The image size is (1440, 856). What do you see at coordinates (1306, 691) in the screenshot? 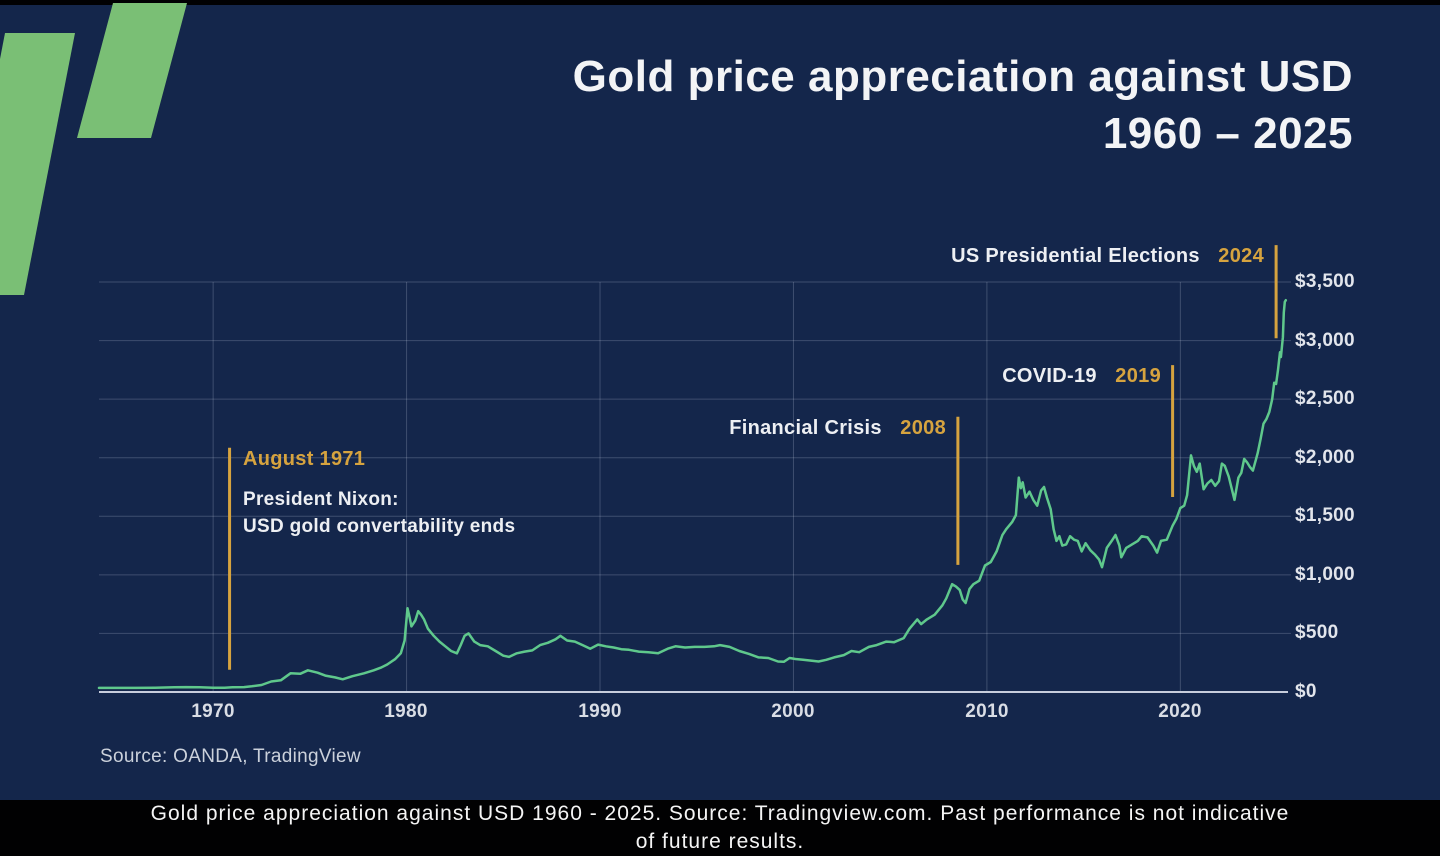
I see `y-tick-label-0: $0` at bounding box center [1306, 691].